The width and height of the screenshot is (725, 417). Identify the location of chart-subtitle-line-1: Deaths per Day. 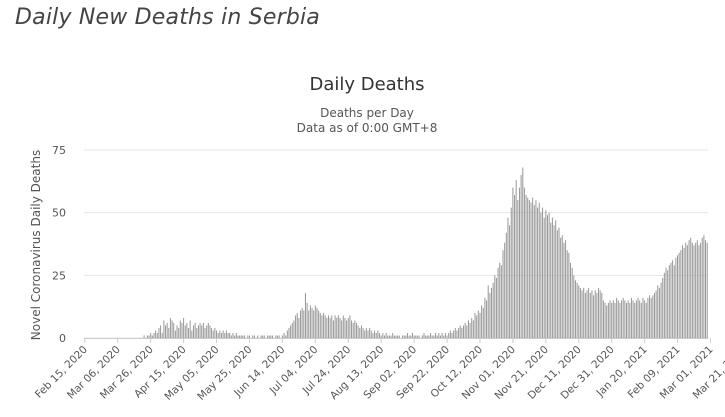
(367, 113).